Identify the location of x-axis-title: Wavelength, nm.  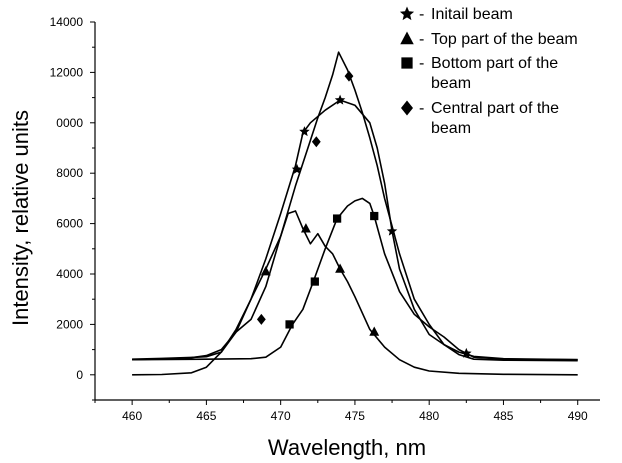
(347, 447).